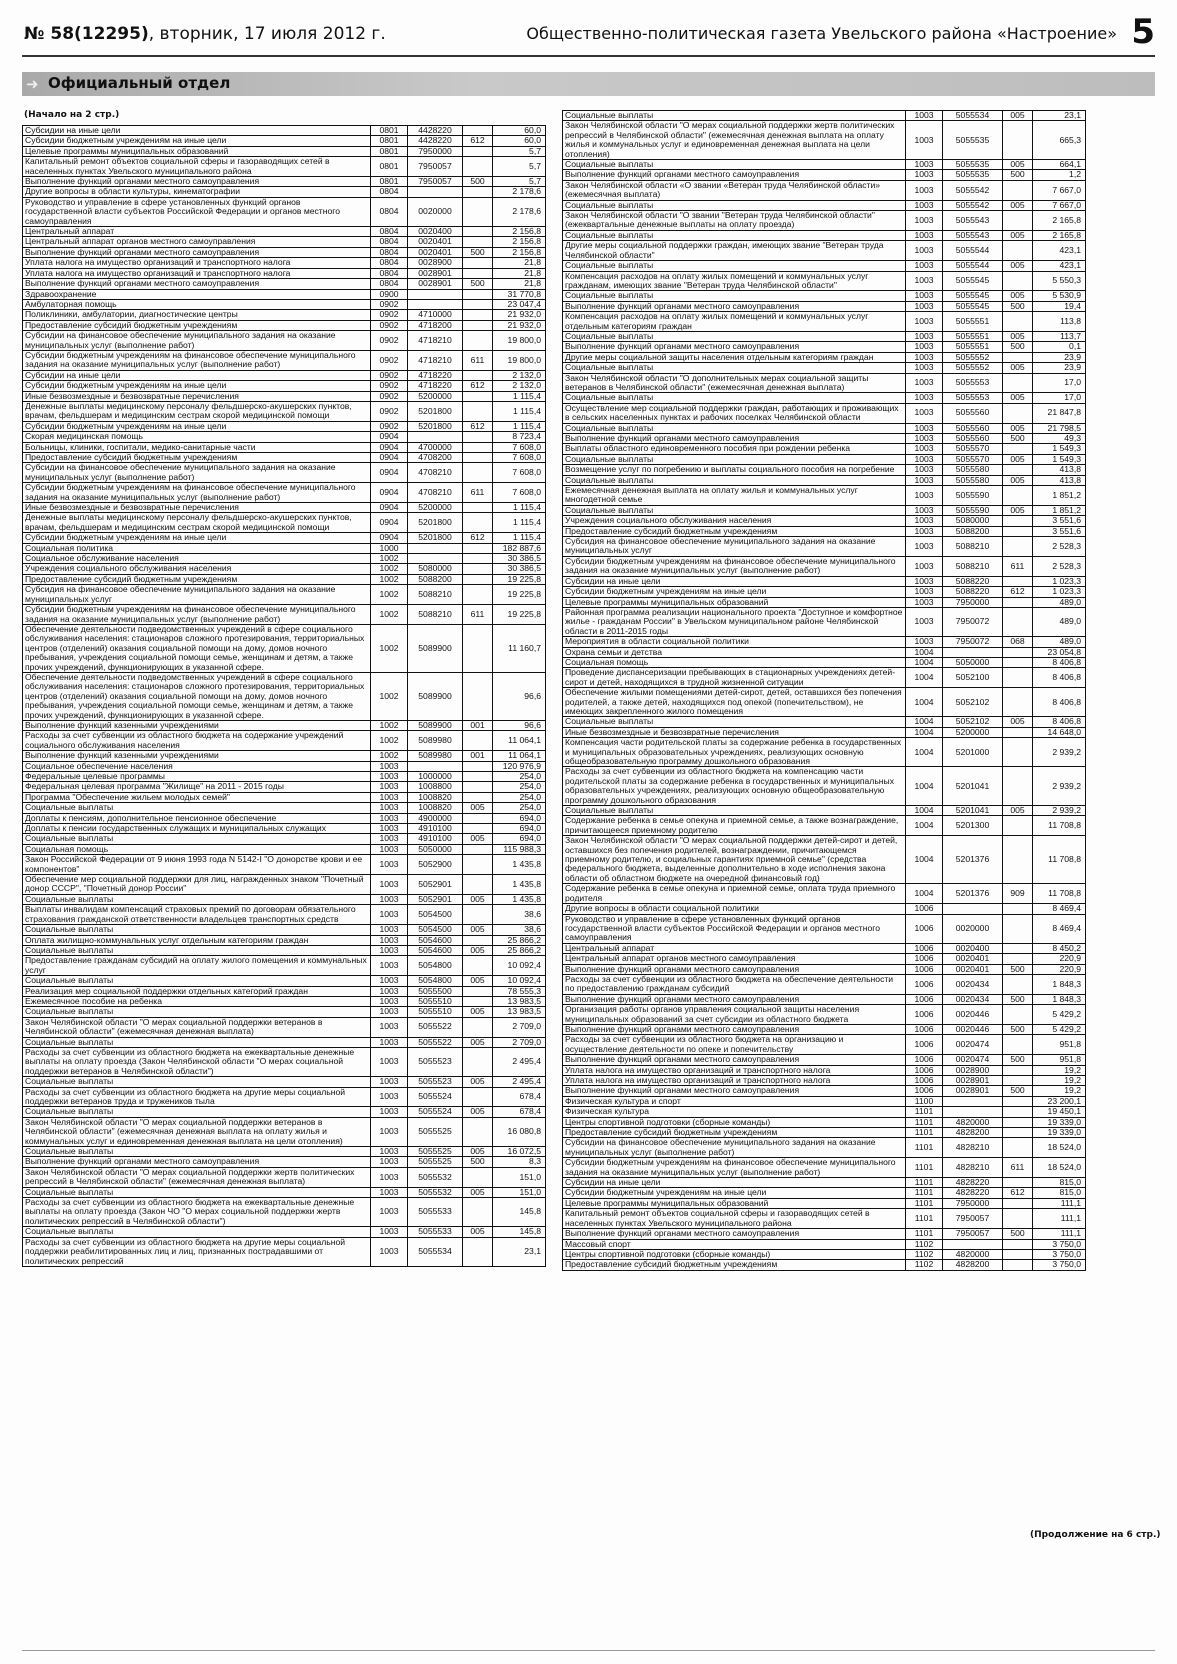  I want to click on section-banner: ➜ Официальный отдел, so click(588, 84).